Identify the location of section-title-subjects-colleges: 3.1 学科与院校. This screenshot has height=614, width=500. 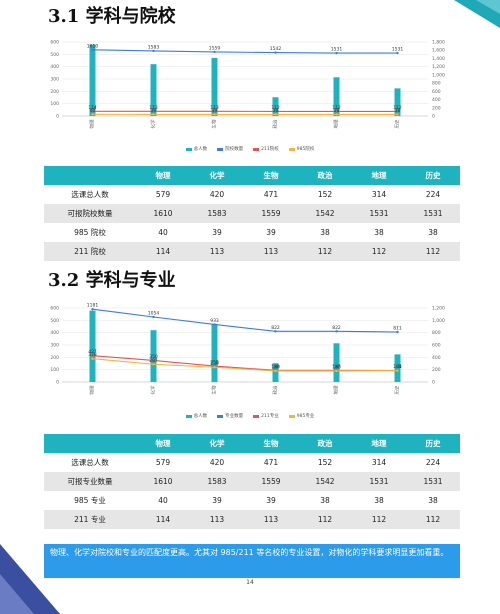
(112, 16).